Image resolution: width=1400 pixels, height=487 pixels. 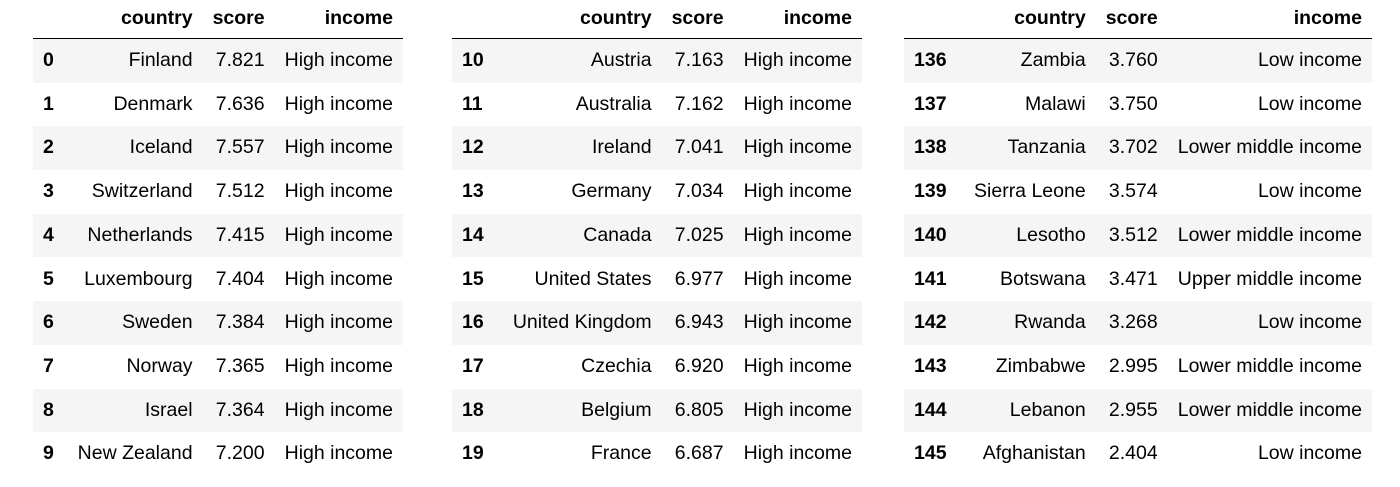 What do you see at coordinates (1138, 366) in the screenshot?
I see `table-row: 143 Zimbabwe 2.995 Lower middle income` at bounding box center [1138, 366].